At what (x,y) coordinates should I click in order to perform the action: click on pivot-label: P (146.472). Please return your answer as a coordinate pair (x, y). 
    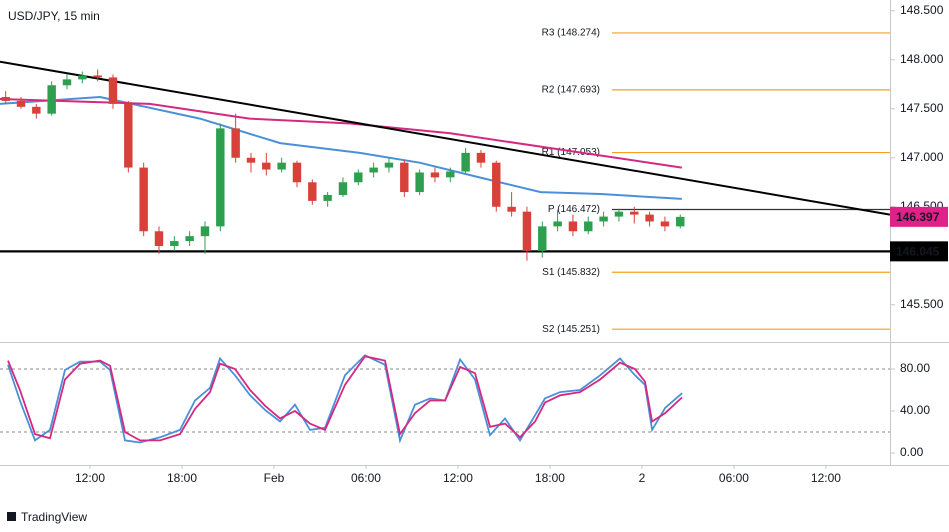
    Looking at the image, I should click on (574, 209).